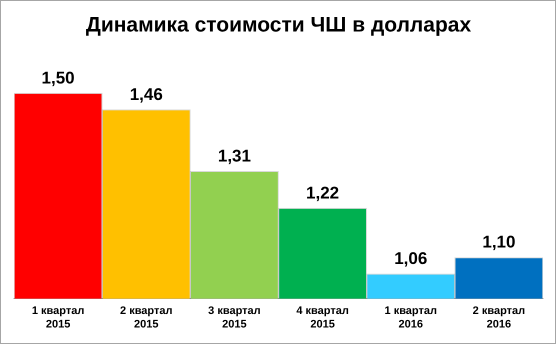 This screenshot has width=556, height=344. Describe the element at coordinates (410, 317) in the screenshot. I see `x-tick-label: 1 квартал 2016` at that location.